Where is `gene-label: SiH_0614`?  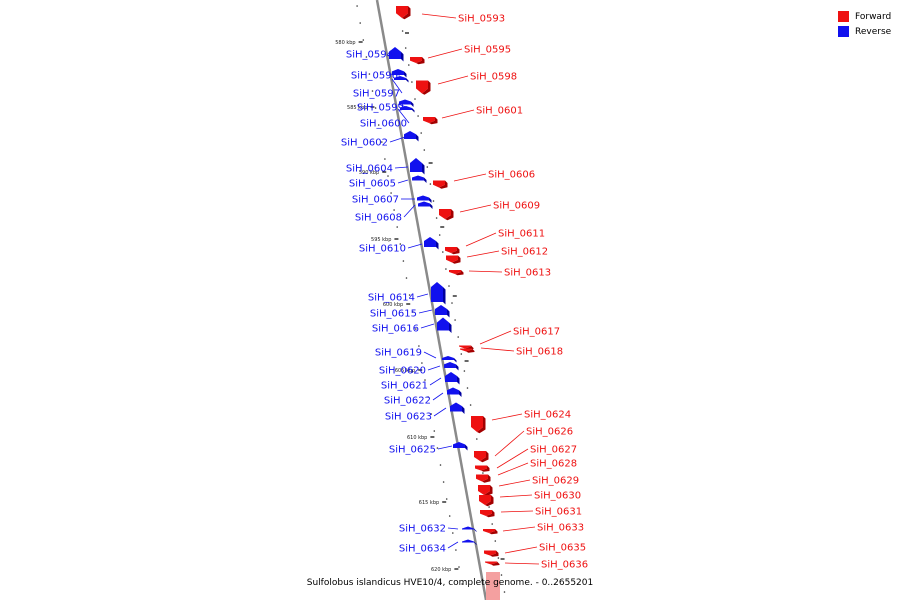
gene-label: SiH_0614 is located at coordinates (391, 298).